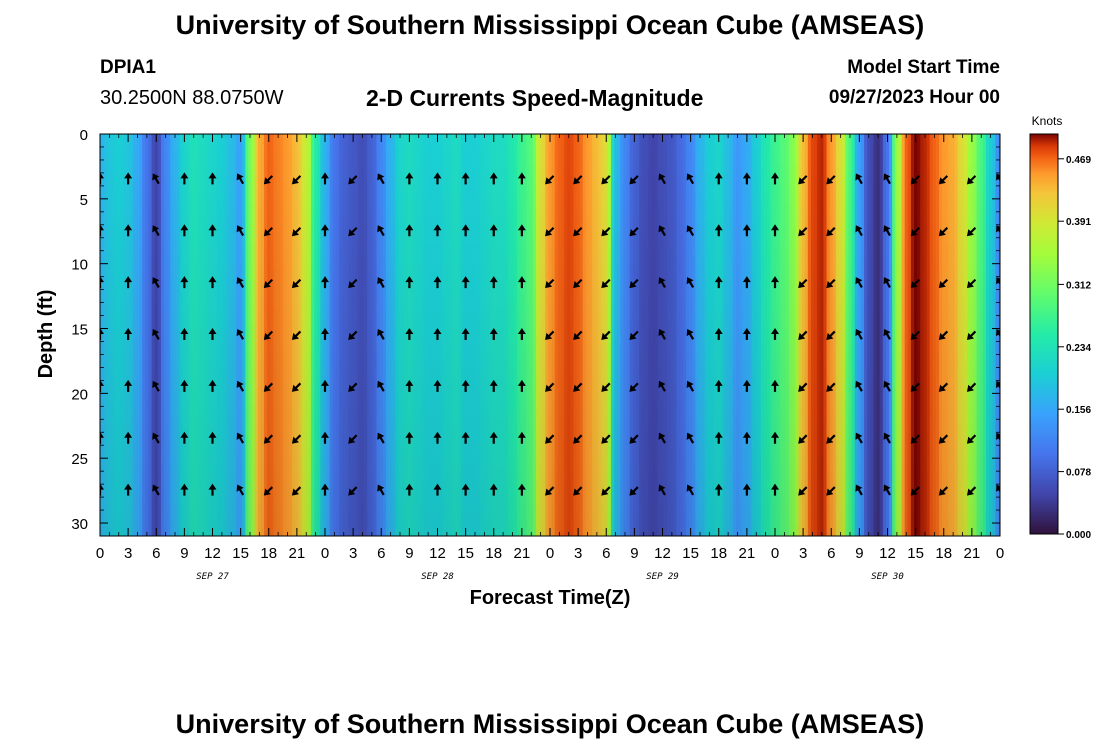 This screenshot has height=750, width=1100. I want to click on colorbar-title: Knots, so click(1047, 121).